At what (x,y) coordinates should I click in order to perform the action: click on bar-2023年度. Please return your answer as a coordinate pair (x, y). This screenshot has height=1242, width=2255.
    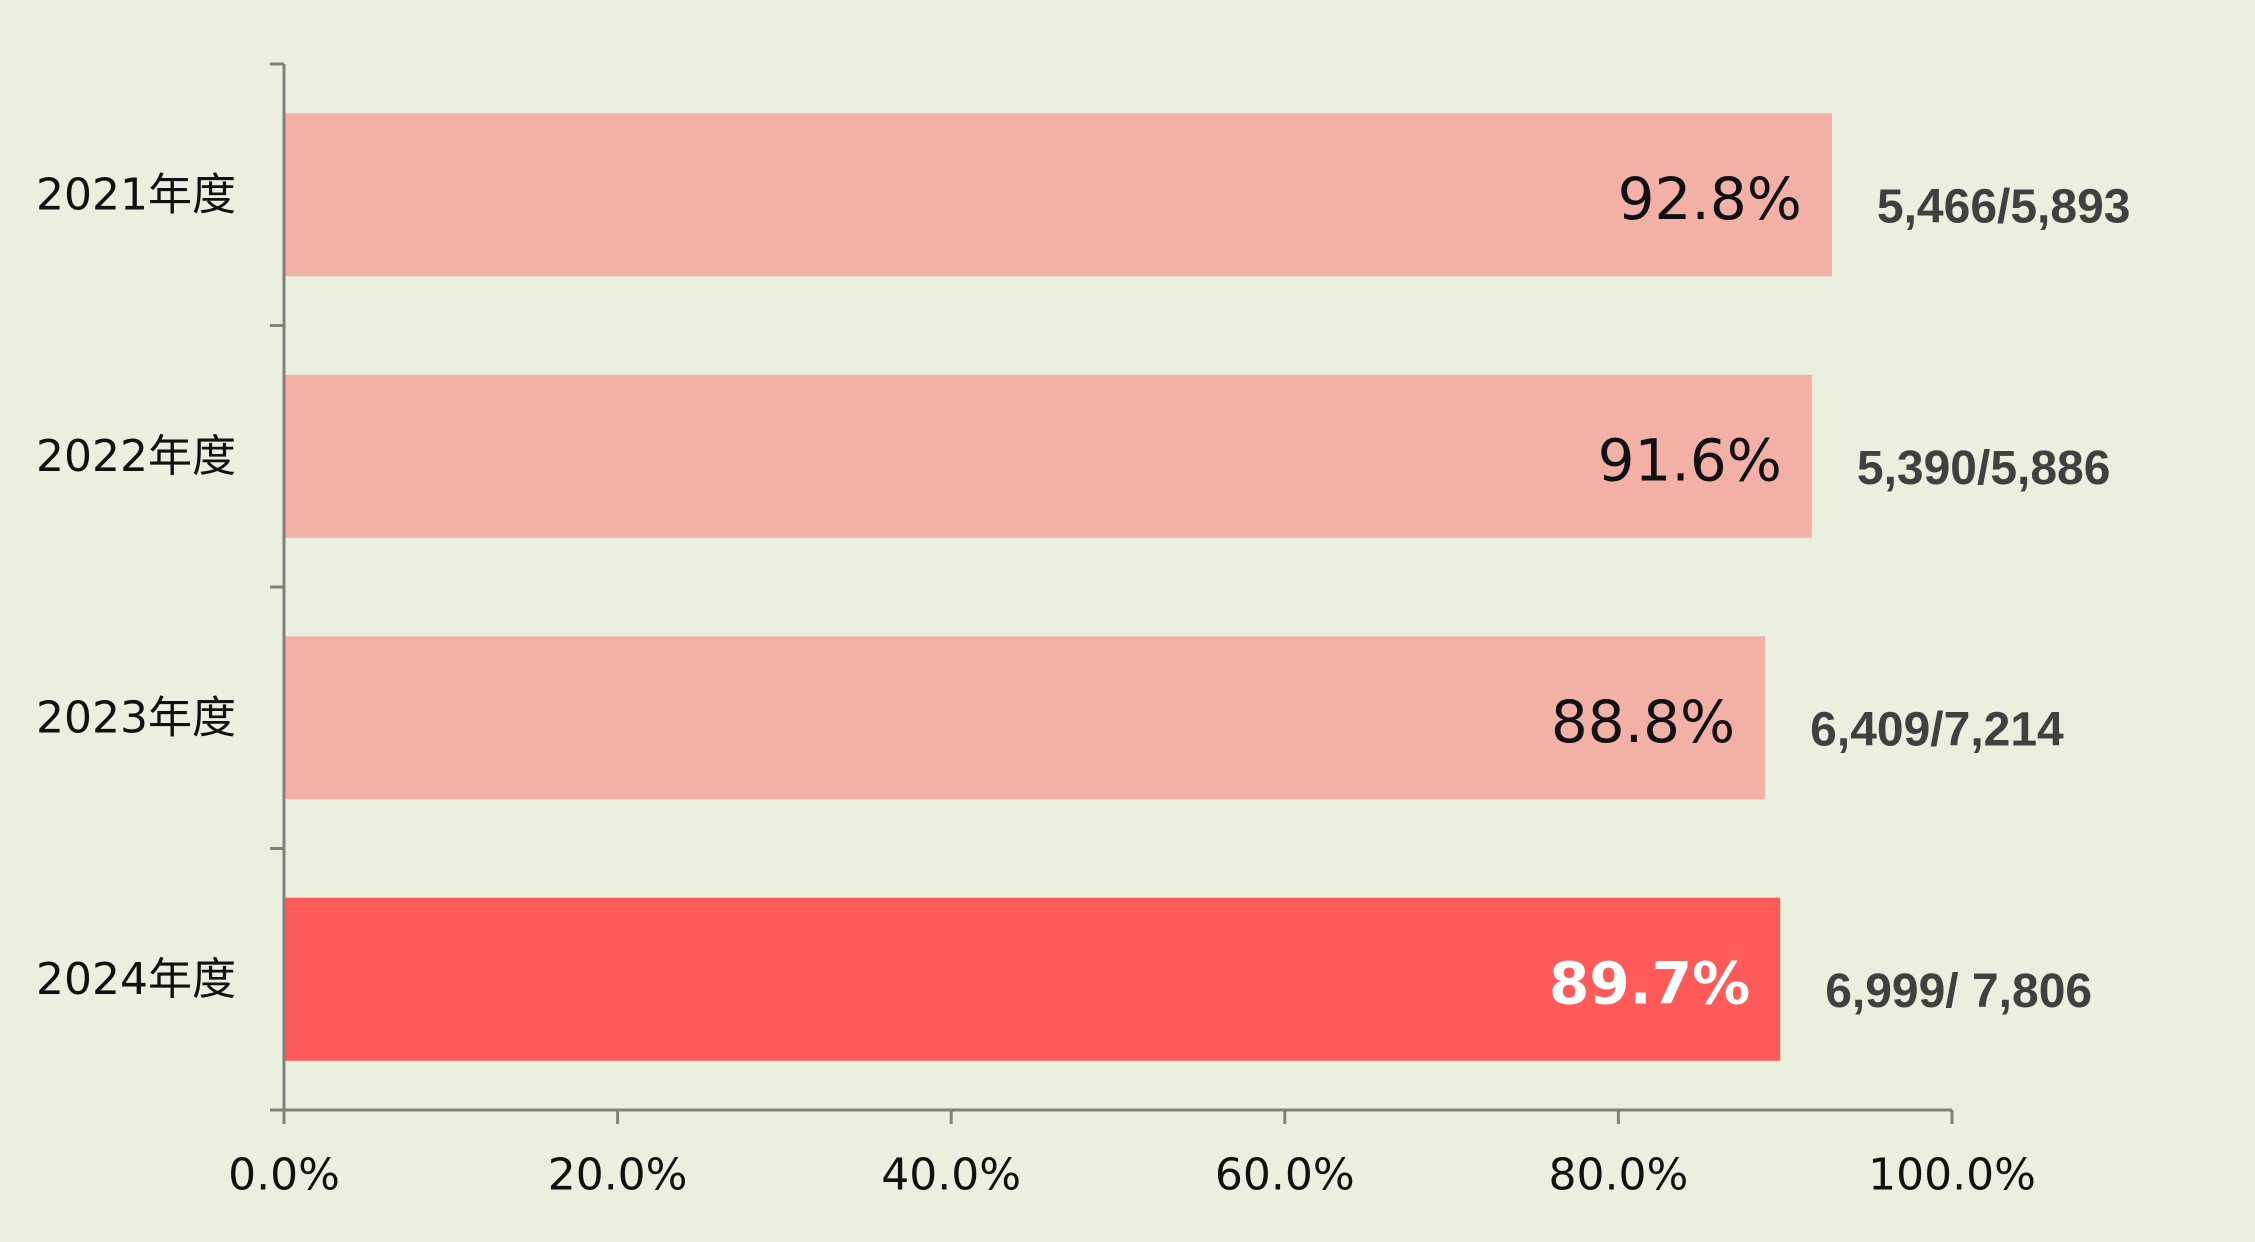
    Looking at the image, I should click on (1025, 718).